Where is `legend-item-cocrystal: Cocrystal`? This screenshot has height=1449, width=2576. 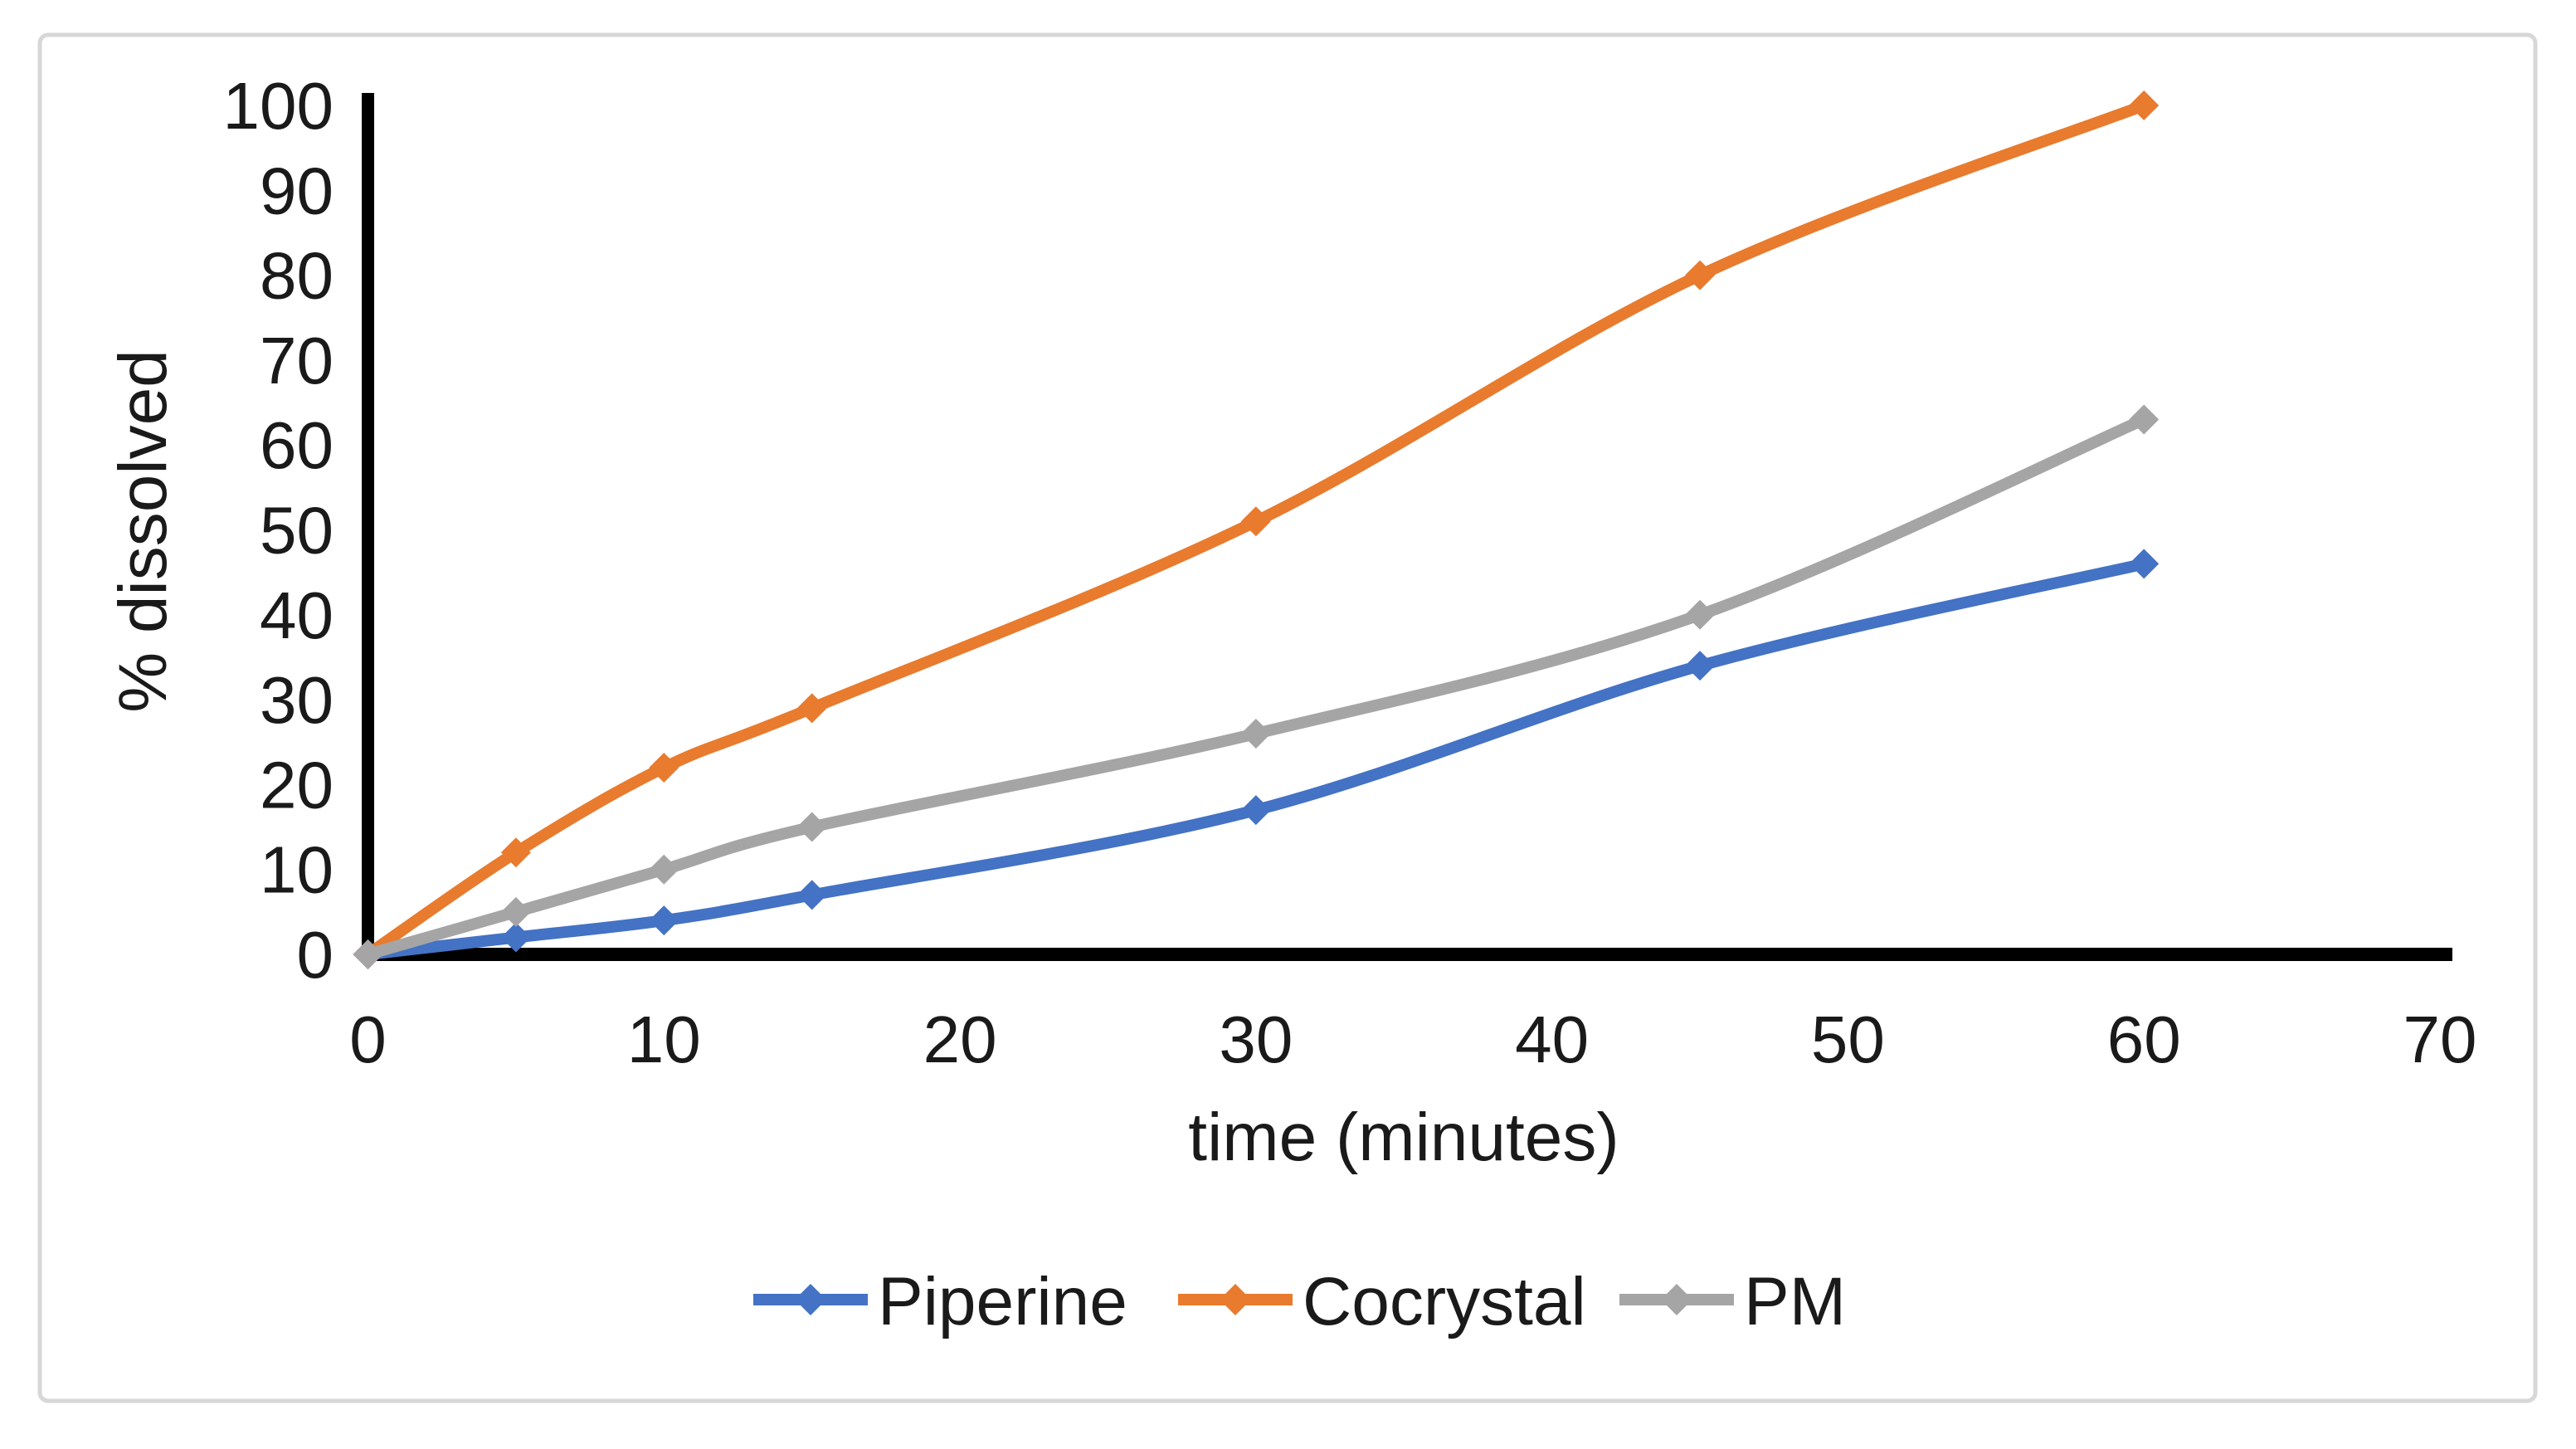
legend-item-cocrystal: Cocrystal is located at coordinates (1382, 1302).